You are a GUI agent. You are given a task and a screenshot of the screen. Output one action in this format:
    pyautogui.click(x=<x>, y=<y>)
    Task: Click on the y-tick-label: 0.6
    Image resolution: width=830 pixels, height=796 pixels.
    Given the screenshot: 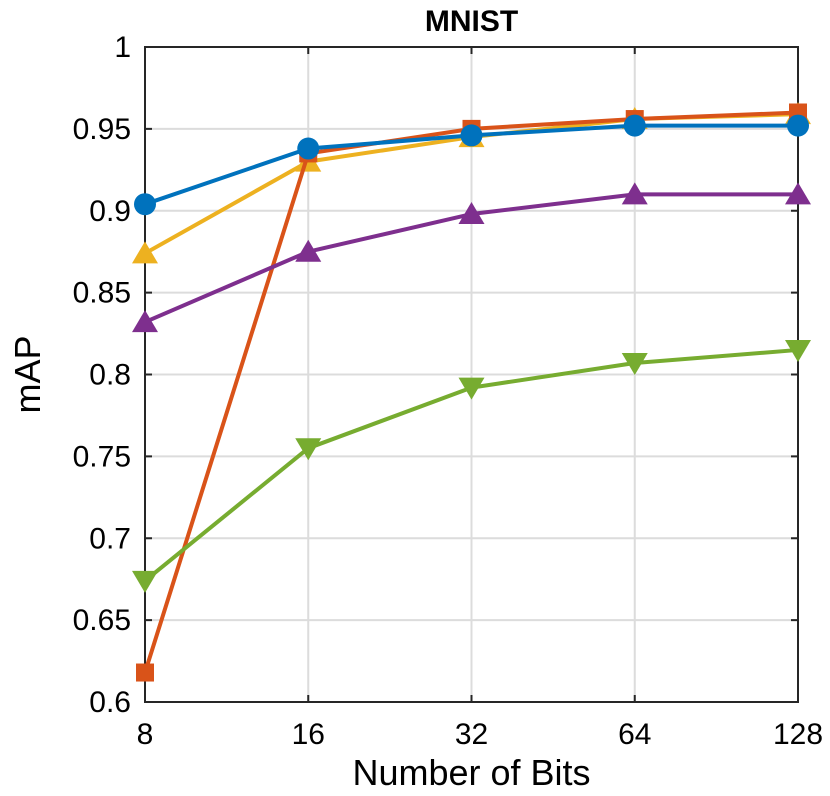 What is the action you would take?
    pyautogui.click(x=110, y=702)
    